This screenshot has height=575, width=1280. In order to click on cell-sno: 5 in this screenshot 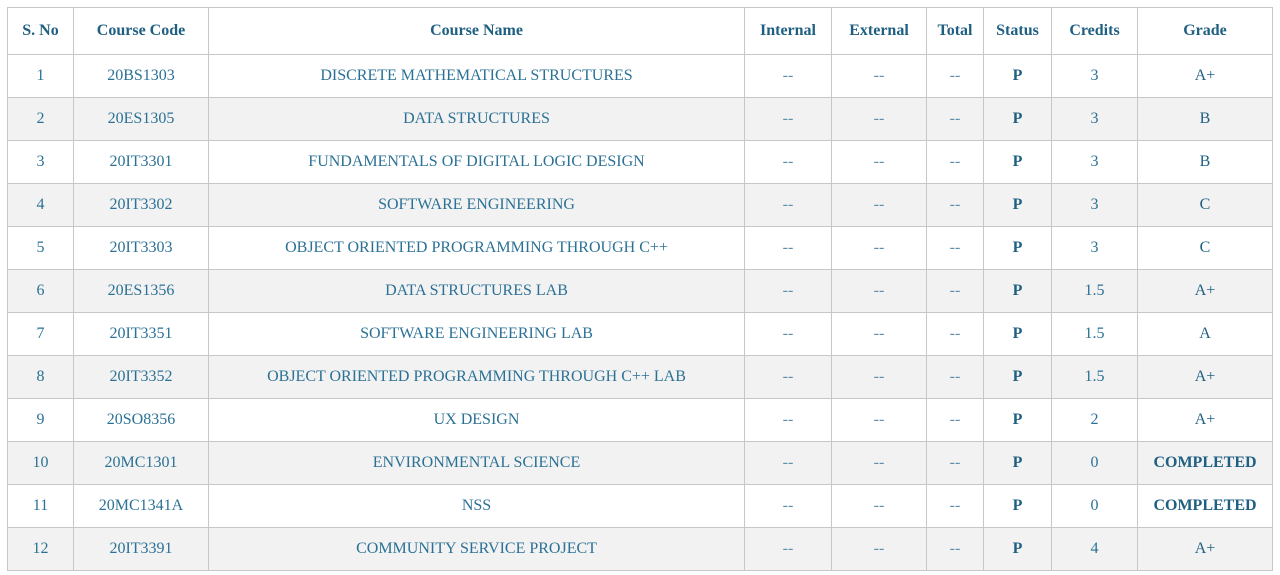, I will do `click(40, 248)`.